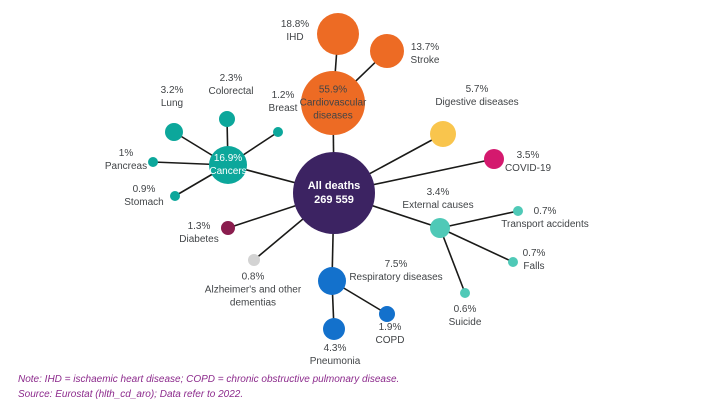 The height and width of the screenshot is (420, 703). Describe the element at coordinates (227, 119) in the screenshot. I see `bubble-colorectal` at that location.